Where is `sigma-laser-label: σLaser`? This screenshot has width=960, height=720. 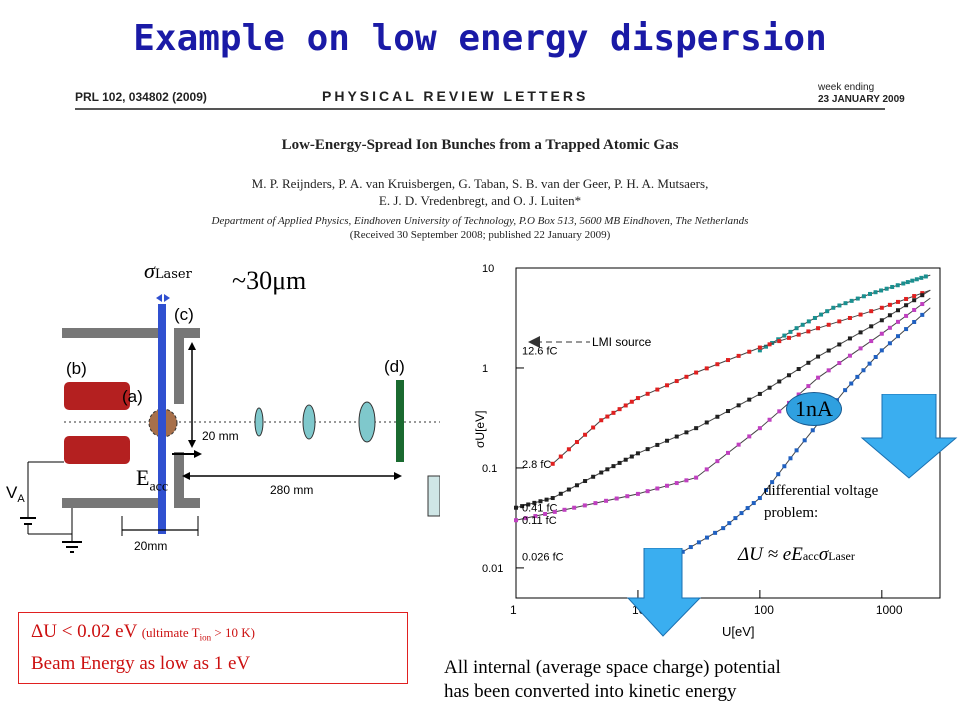
sigma-laser-label: σLaser is located at coordinates (168, 271).